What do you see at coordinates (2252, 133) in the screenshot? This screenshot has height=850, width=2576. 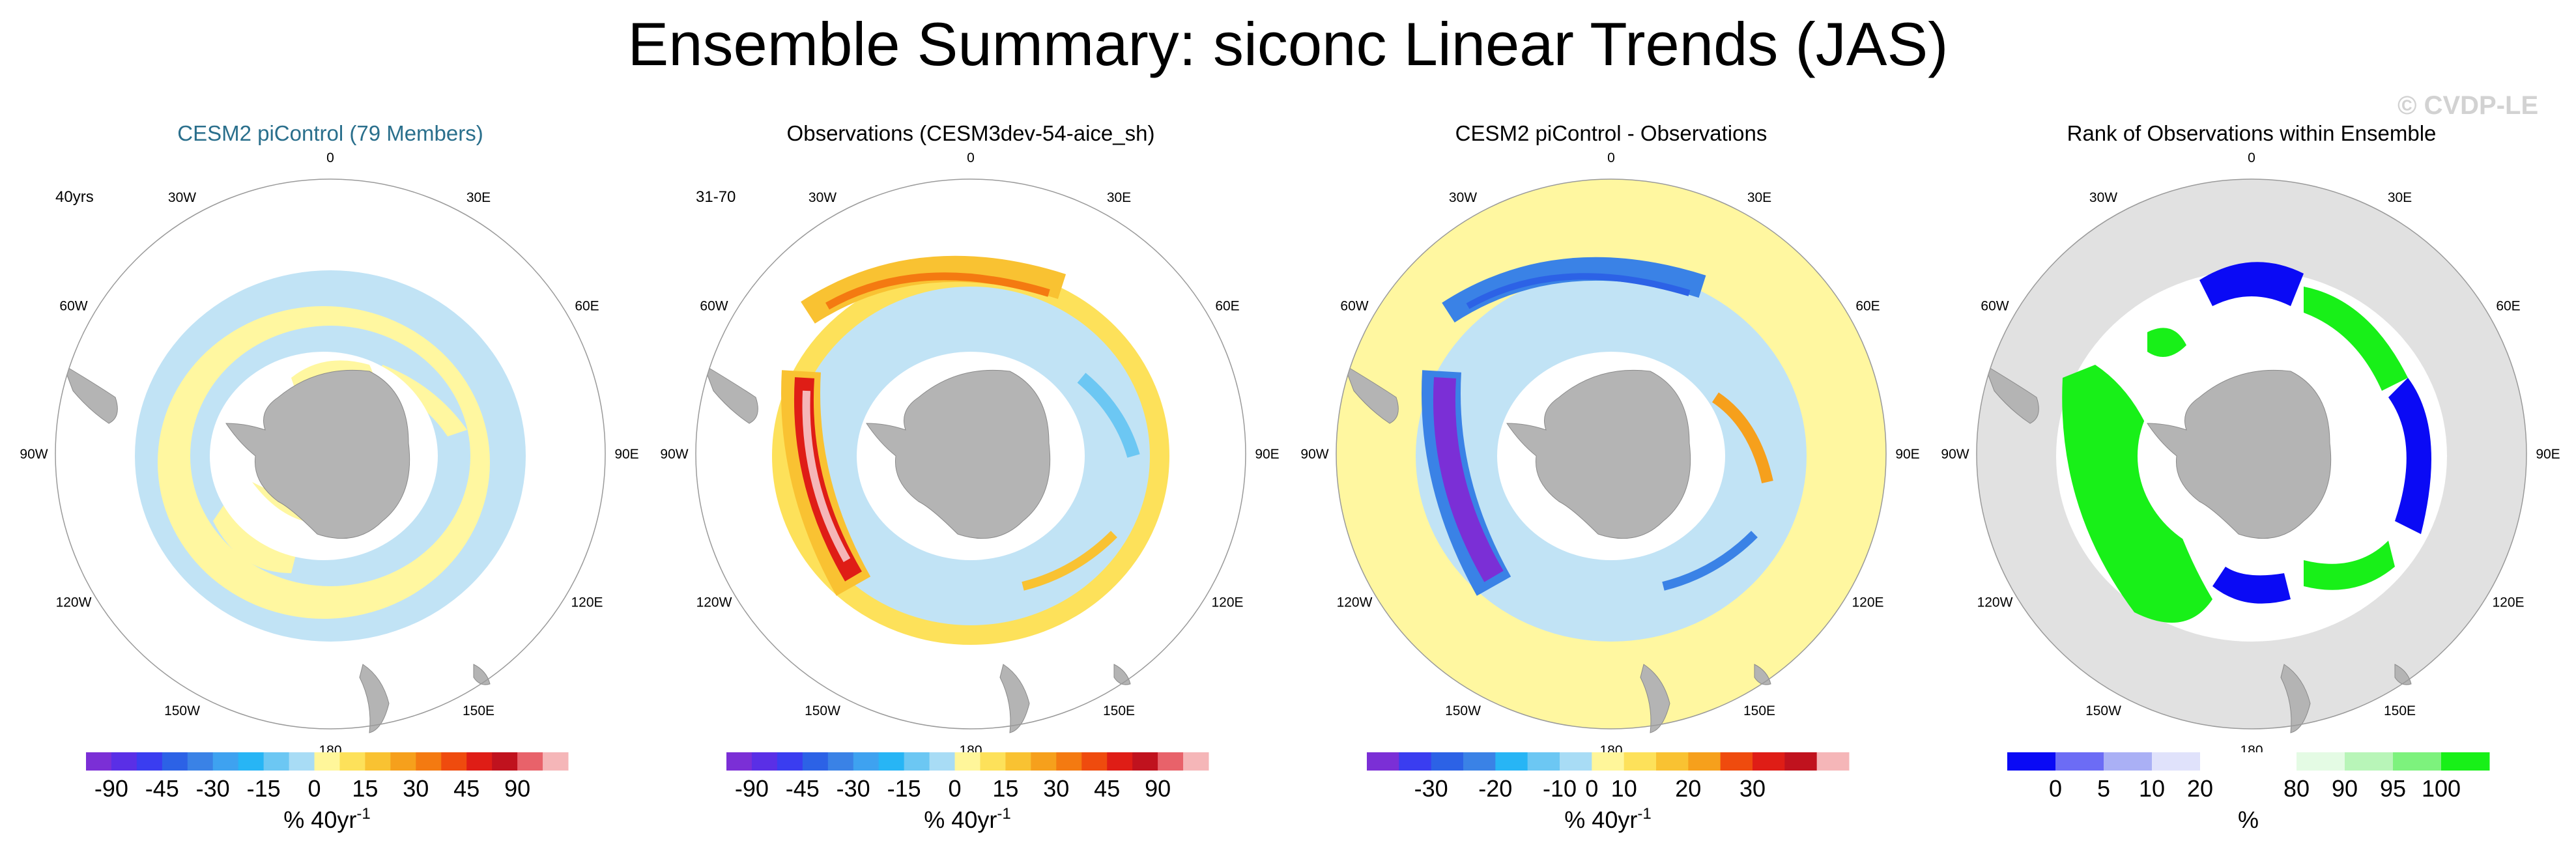 I see `panel-title: Rank of Observations within Ensemble` at bounding box center [2252, 133].